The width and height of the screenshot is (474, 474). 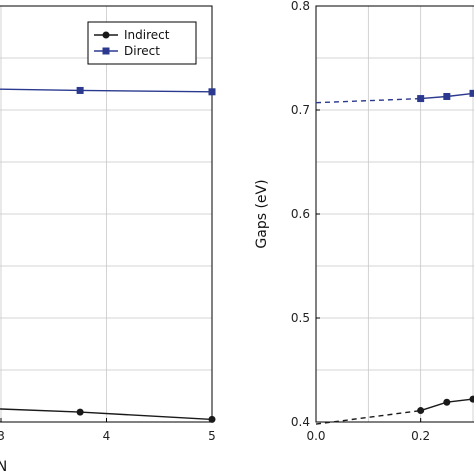 I want to click on x-tick-label: 0.2, so click(x=420, y=436).